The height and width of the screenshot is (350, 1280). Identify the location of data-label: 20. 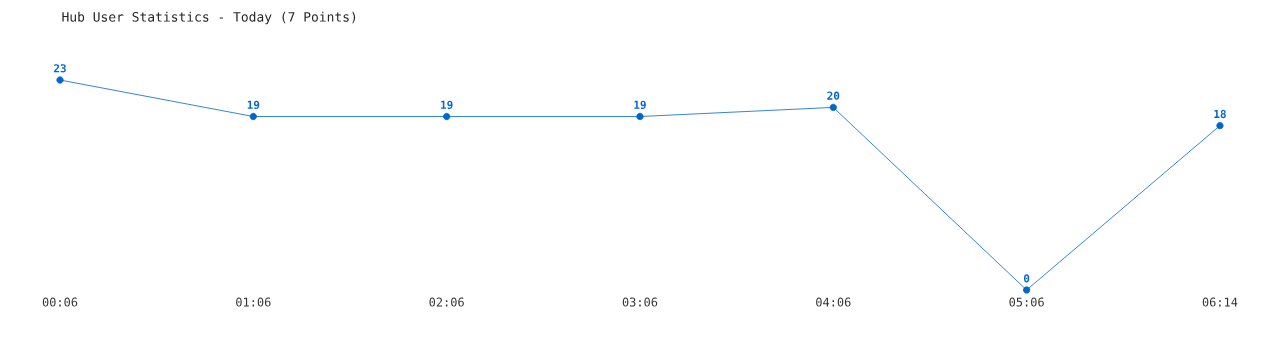
(833, 95).